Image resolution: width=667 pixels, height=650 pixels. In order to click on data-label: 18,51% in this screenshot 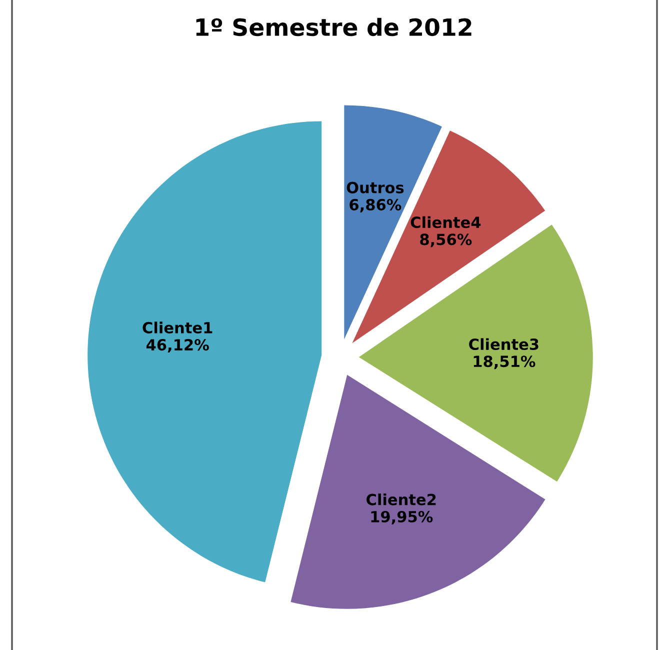, I will do `click(505, 363)`.